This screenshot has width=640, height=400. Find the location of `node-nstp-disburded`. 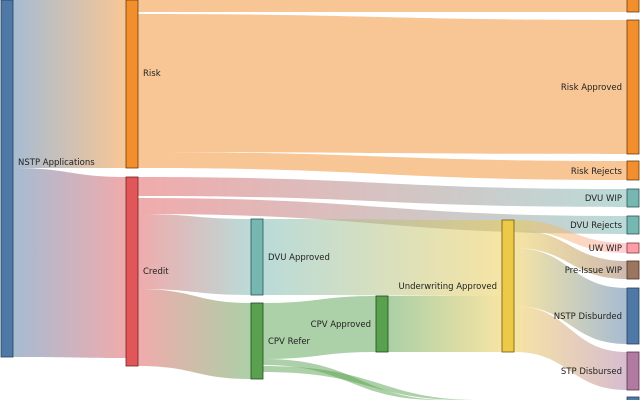

node-nstp-disburded is located at coordinates (633, 316).